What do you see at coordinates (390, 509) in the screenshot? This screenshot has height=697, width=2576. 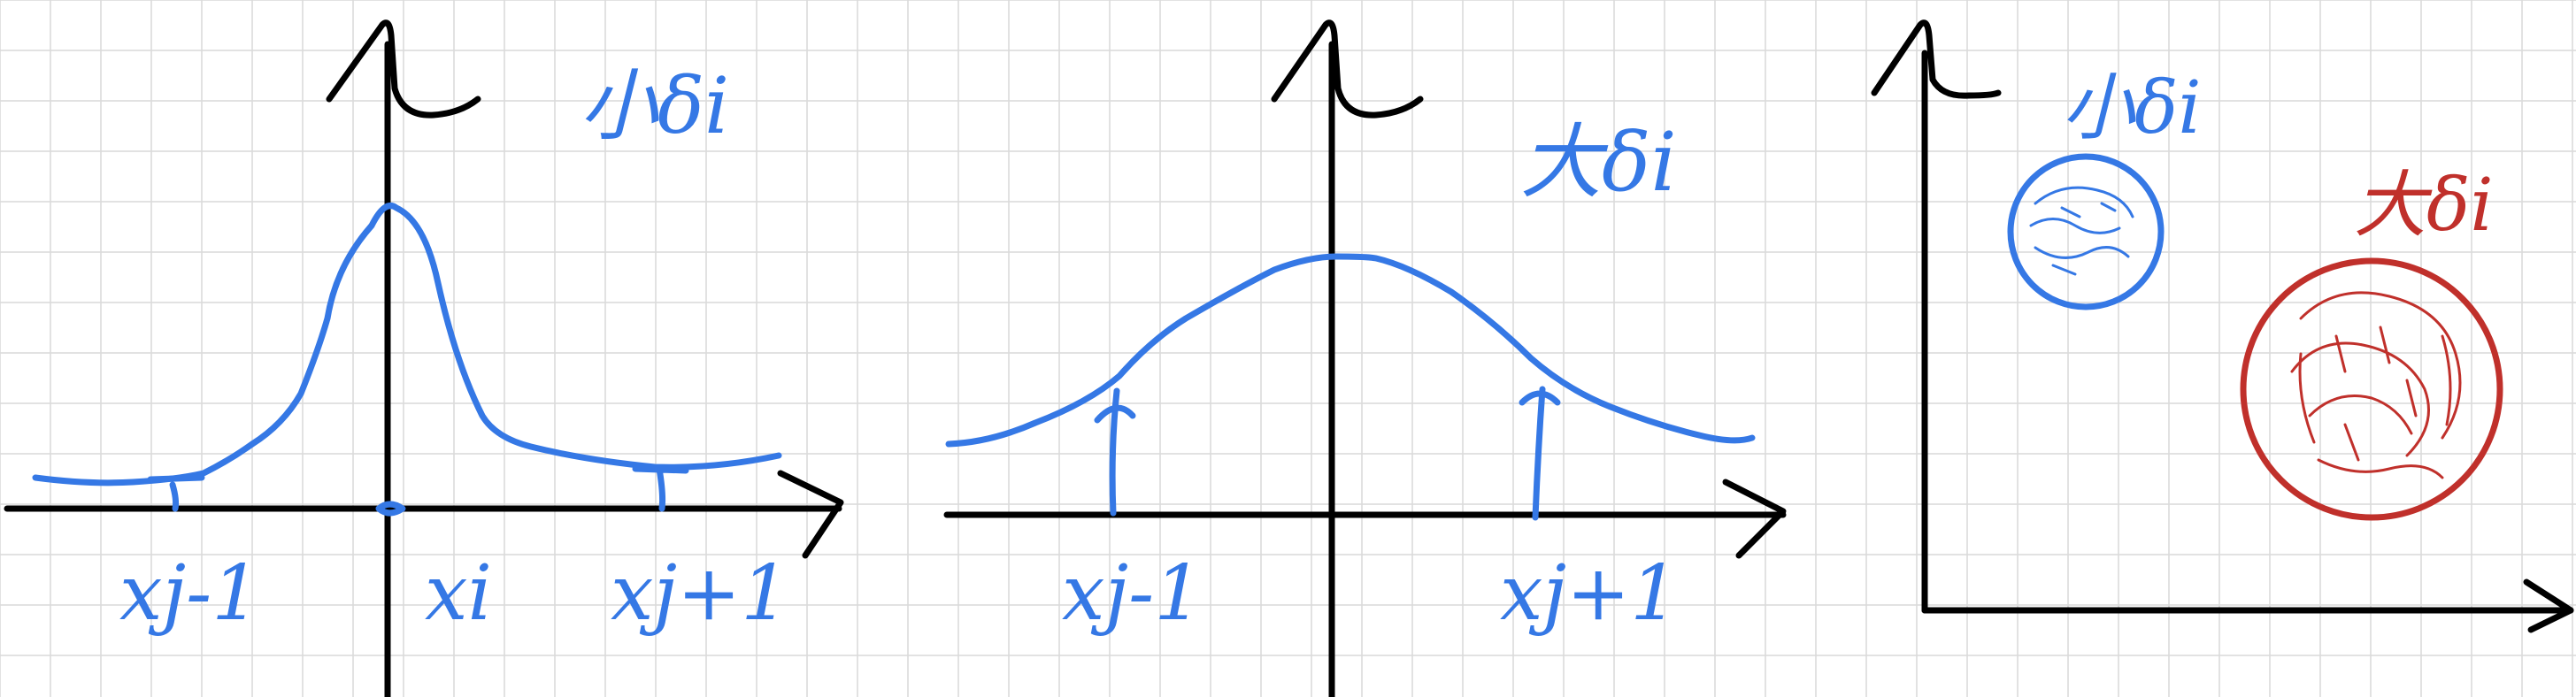 I see `point-marker-center` at bounding box center [390, 509].